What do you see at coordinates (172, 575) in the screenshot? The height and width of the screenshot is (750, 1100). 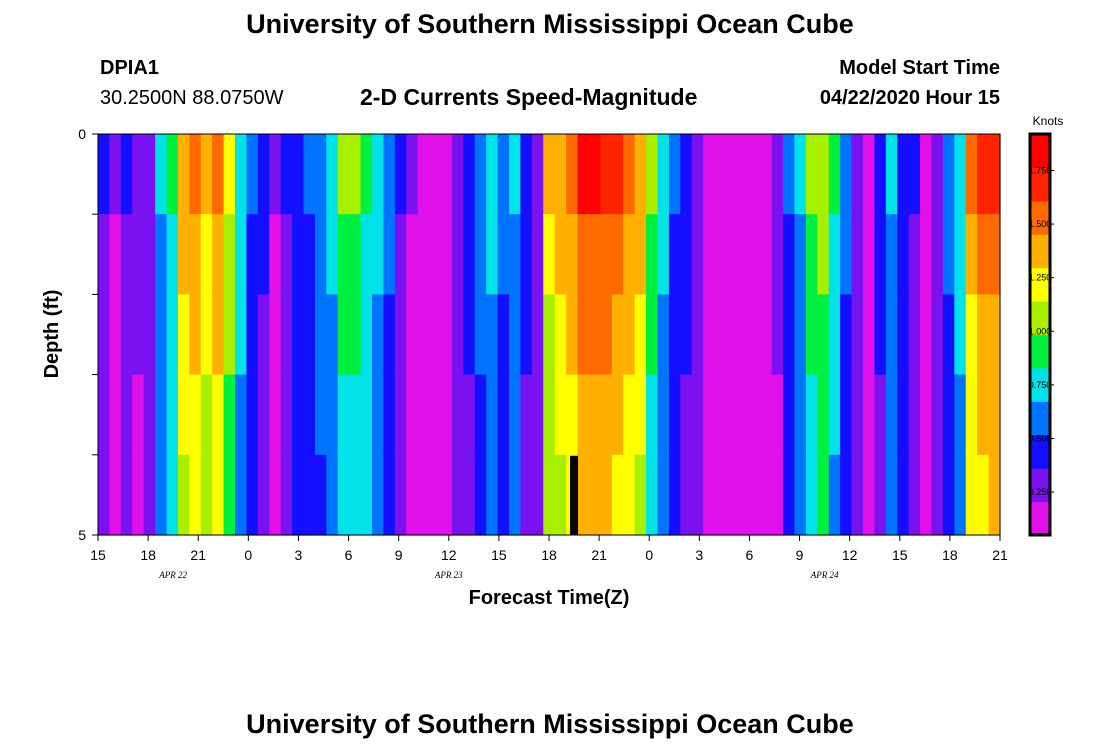 I see `date-label: APR 22` at bounding box center [172, 575].